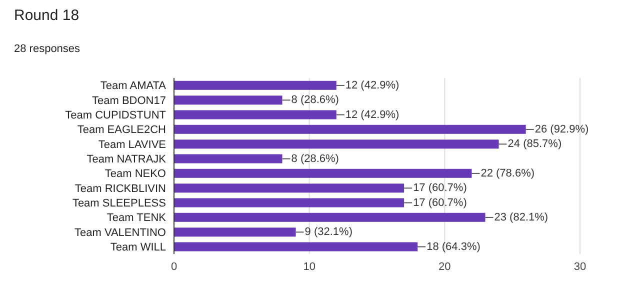  What do you see at coordinates (47, 15) in the screenshot?
I see `text: Round 18` at bounding box center [47, 15].